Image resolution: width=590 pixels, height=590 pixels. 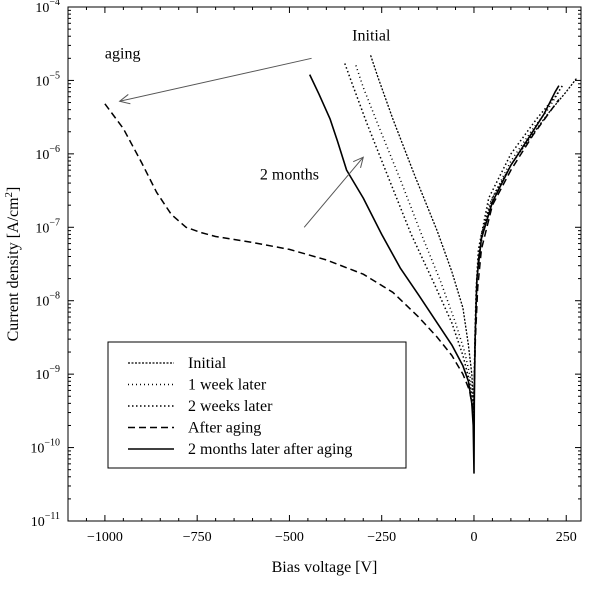 What do you see at coordinates (47, 153) in the screenshot?
I see `y-tick-label: 10⁻⁶` at bounding box center [47, 153].